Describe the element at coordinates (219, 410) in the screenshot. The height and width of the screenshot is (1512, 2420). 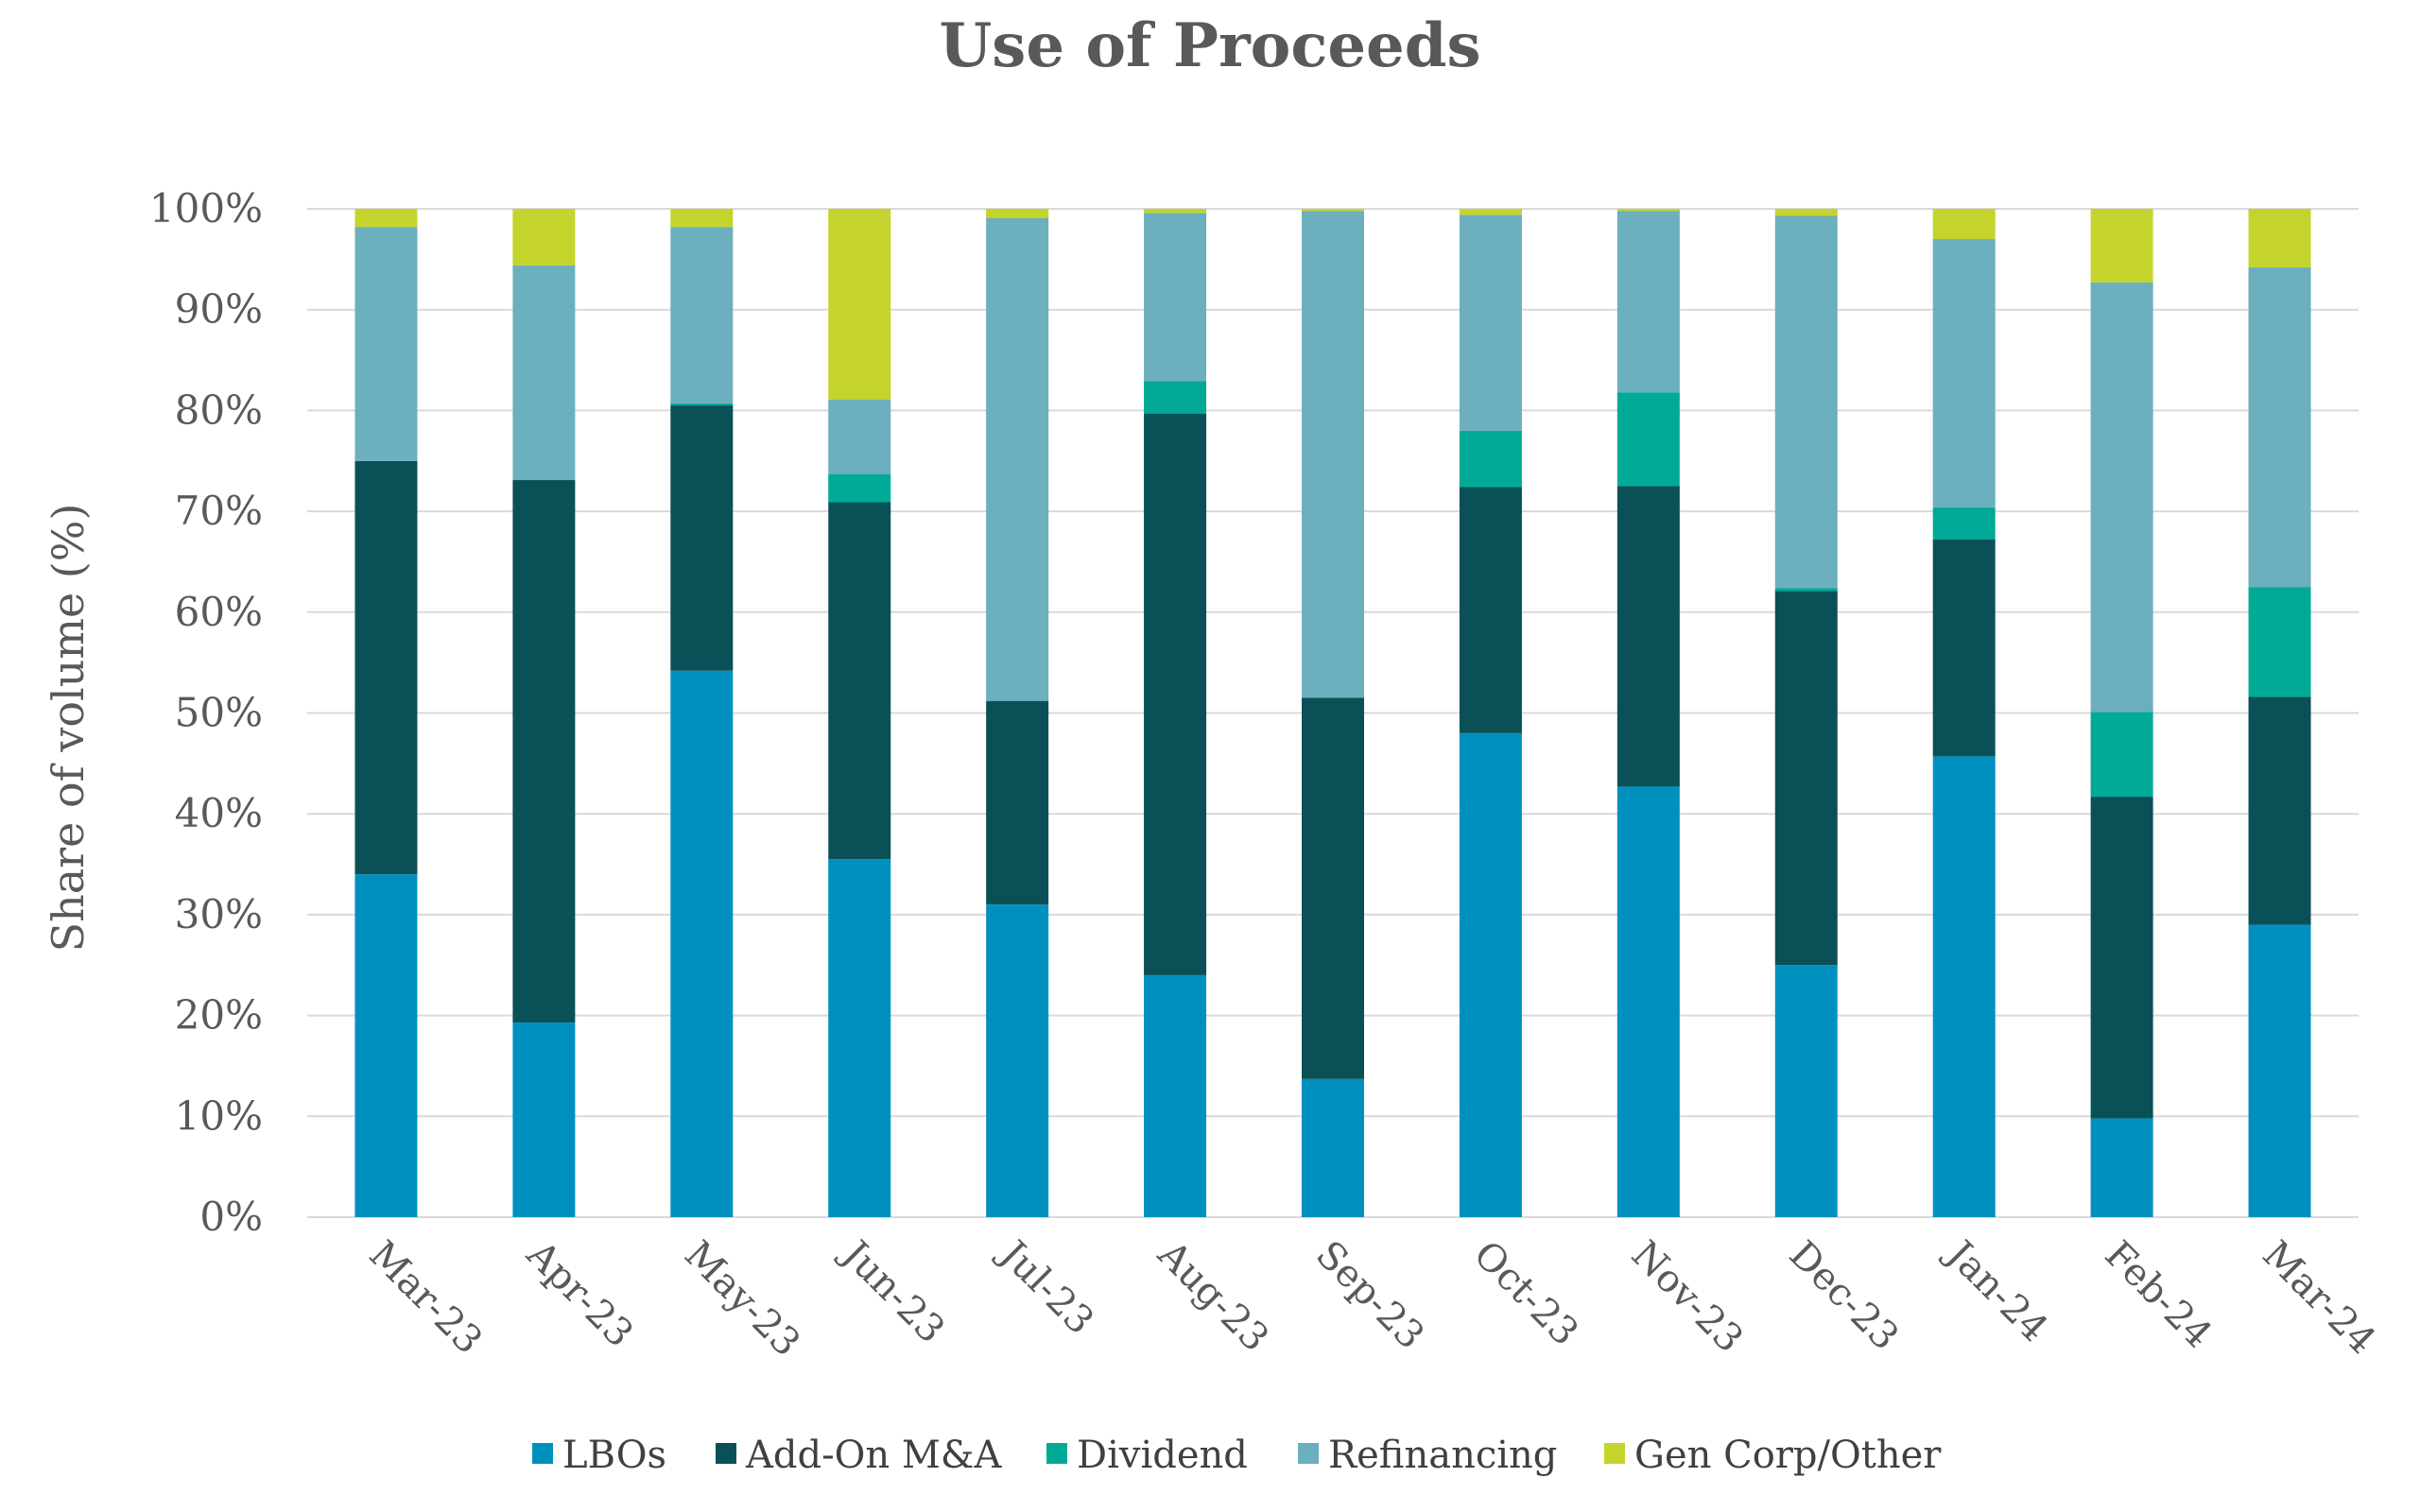
I see `y-tick-label: 80%` at that location.